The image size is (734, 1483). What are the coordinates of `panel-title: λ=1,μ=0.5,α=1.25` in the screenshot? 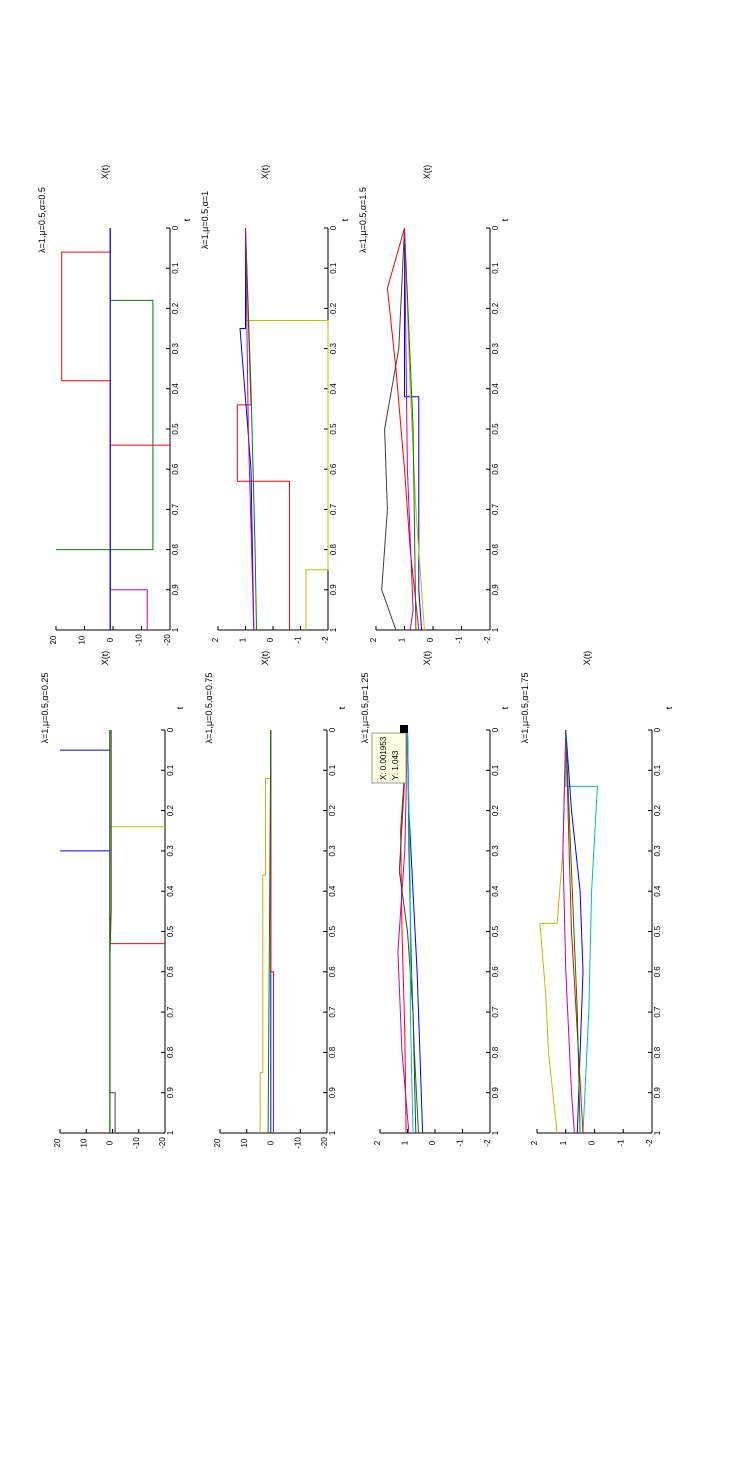 It's located at (365, 708).